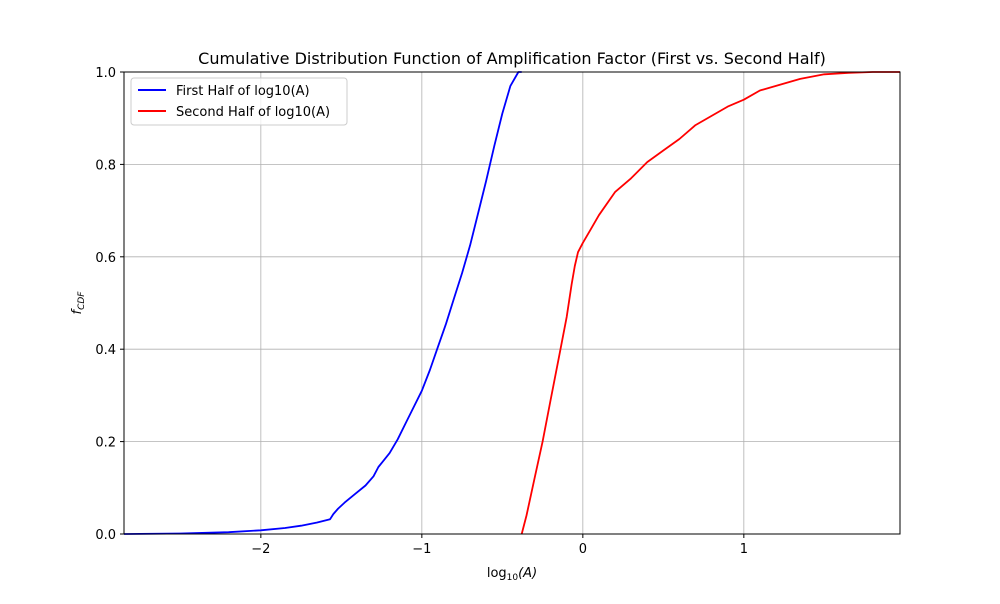 The image size is (1000, 604). What do you see at coordinates (109, 304) in the screenshot?
I see `y-axis: 0.0 0.2 0.4 0.6 0.8 1.0` at bounding box center [109, 304].